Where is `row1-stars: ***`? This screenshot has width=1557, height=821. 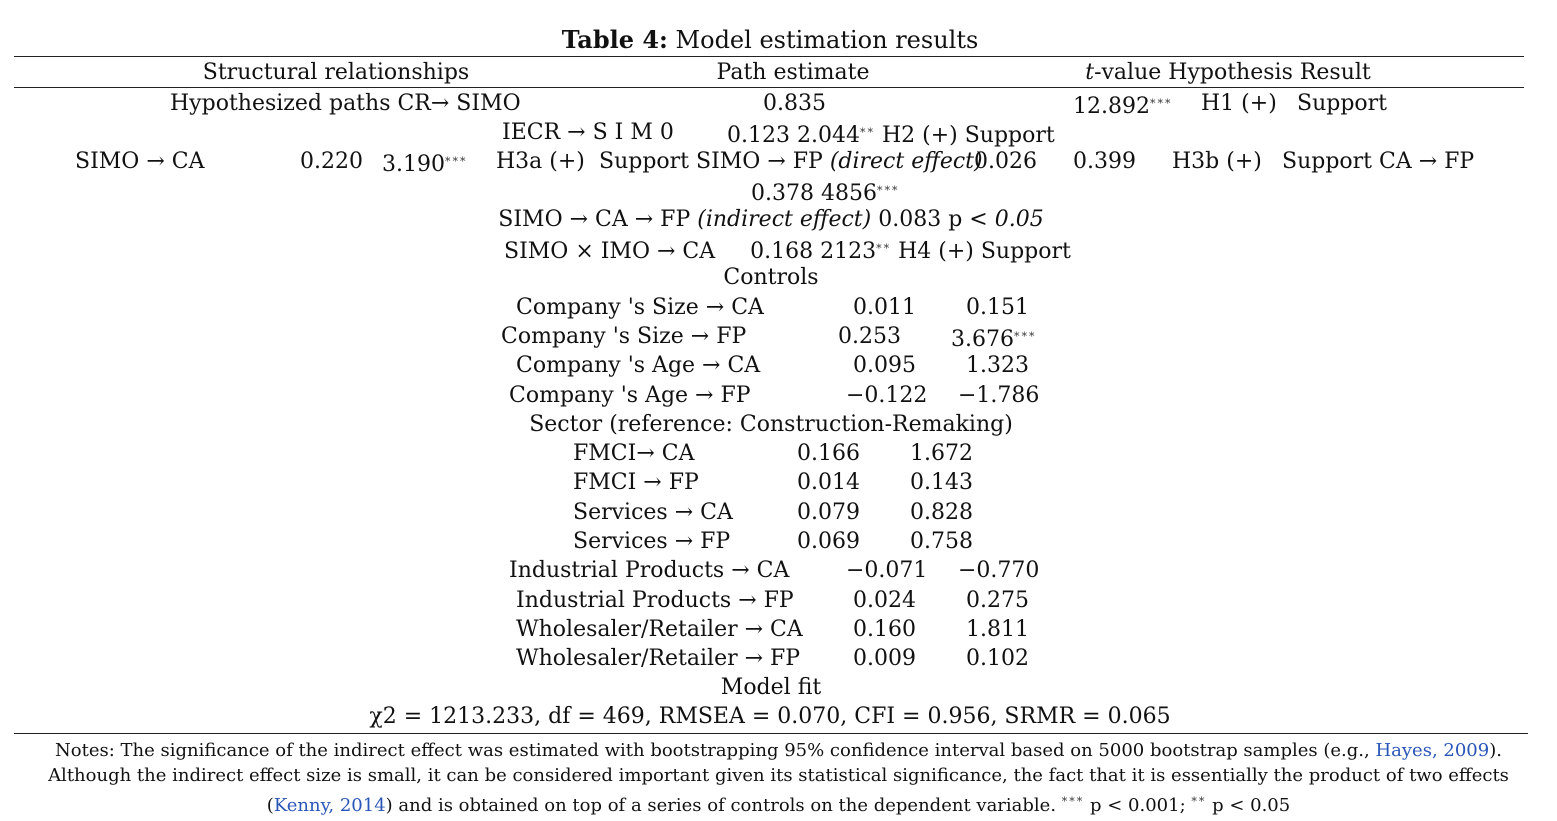
row1-stars: *** is located at coordinates (1161, 103).